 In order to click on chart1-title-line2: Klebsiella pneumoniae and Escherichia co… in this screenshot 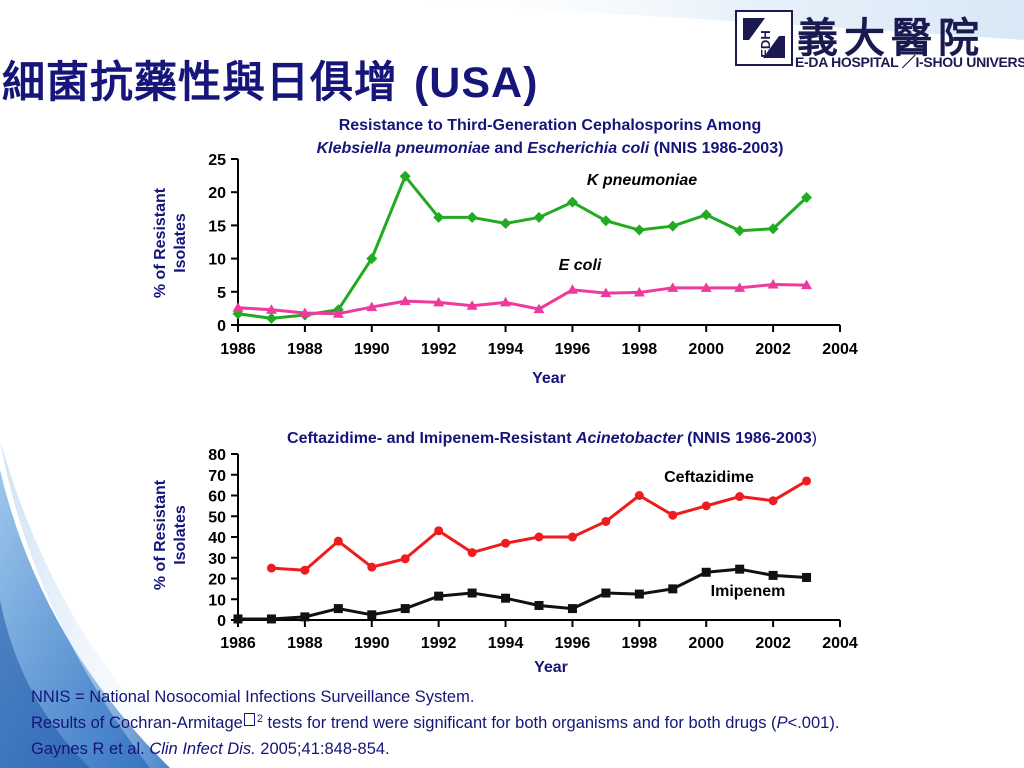, I will do `click(550, 148)`.